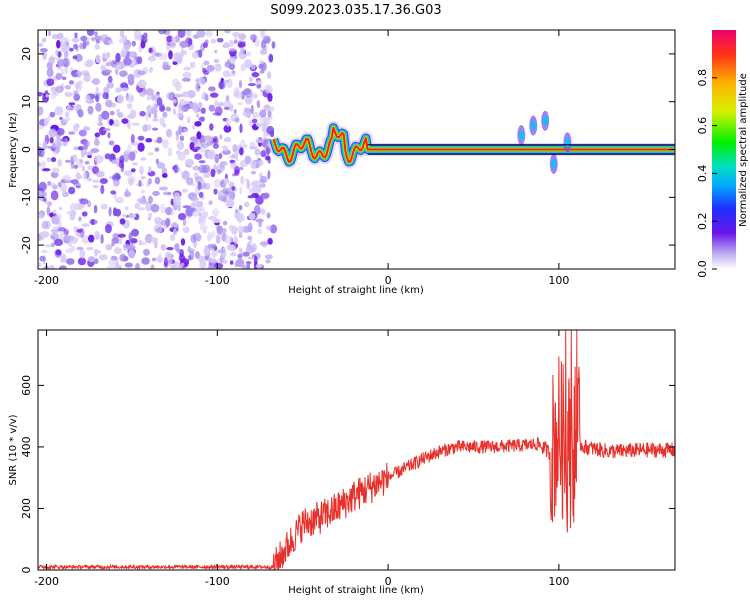  I want to click on x-tick-label: 100, so click(558, 280).